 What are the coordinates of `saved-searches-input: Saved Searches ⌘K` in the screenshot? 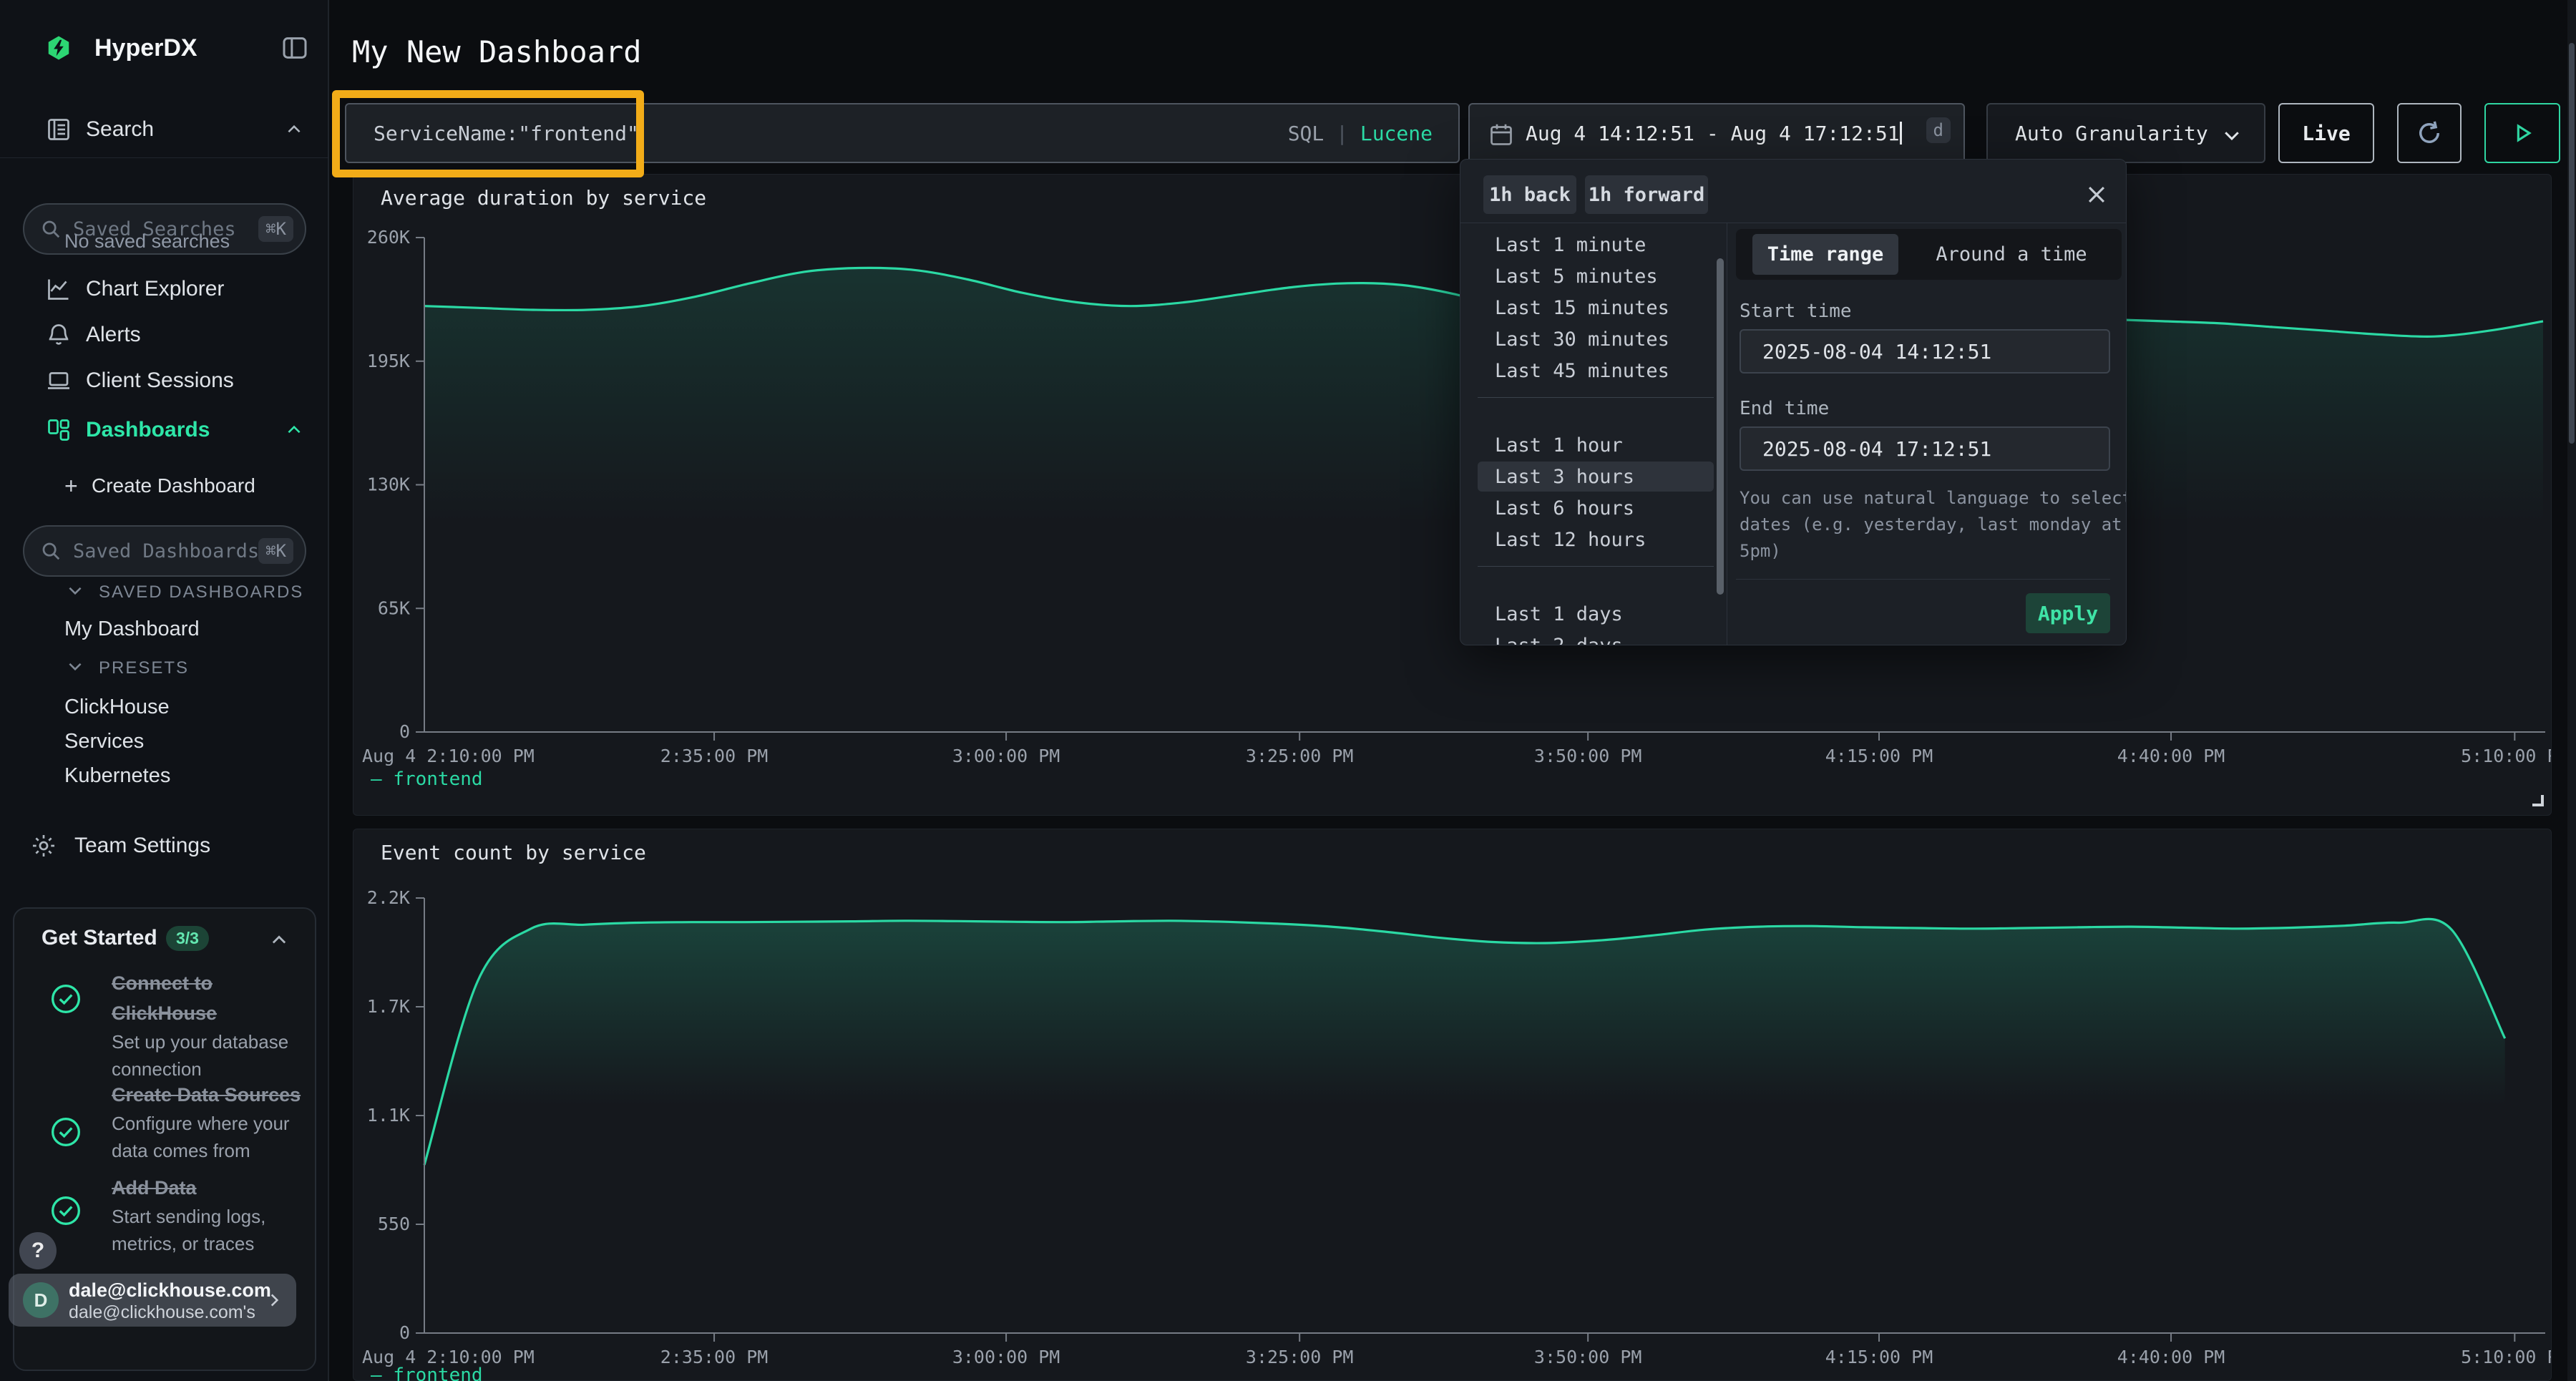 It's located at (164, 229).